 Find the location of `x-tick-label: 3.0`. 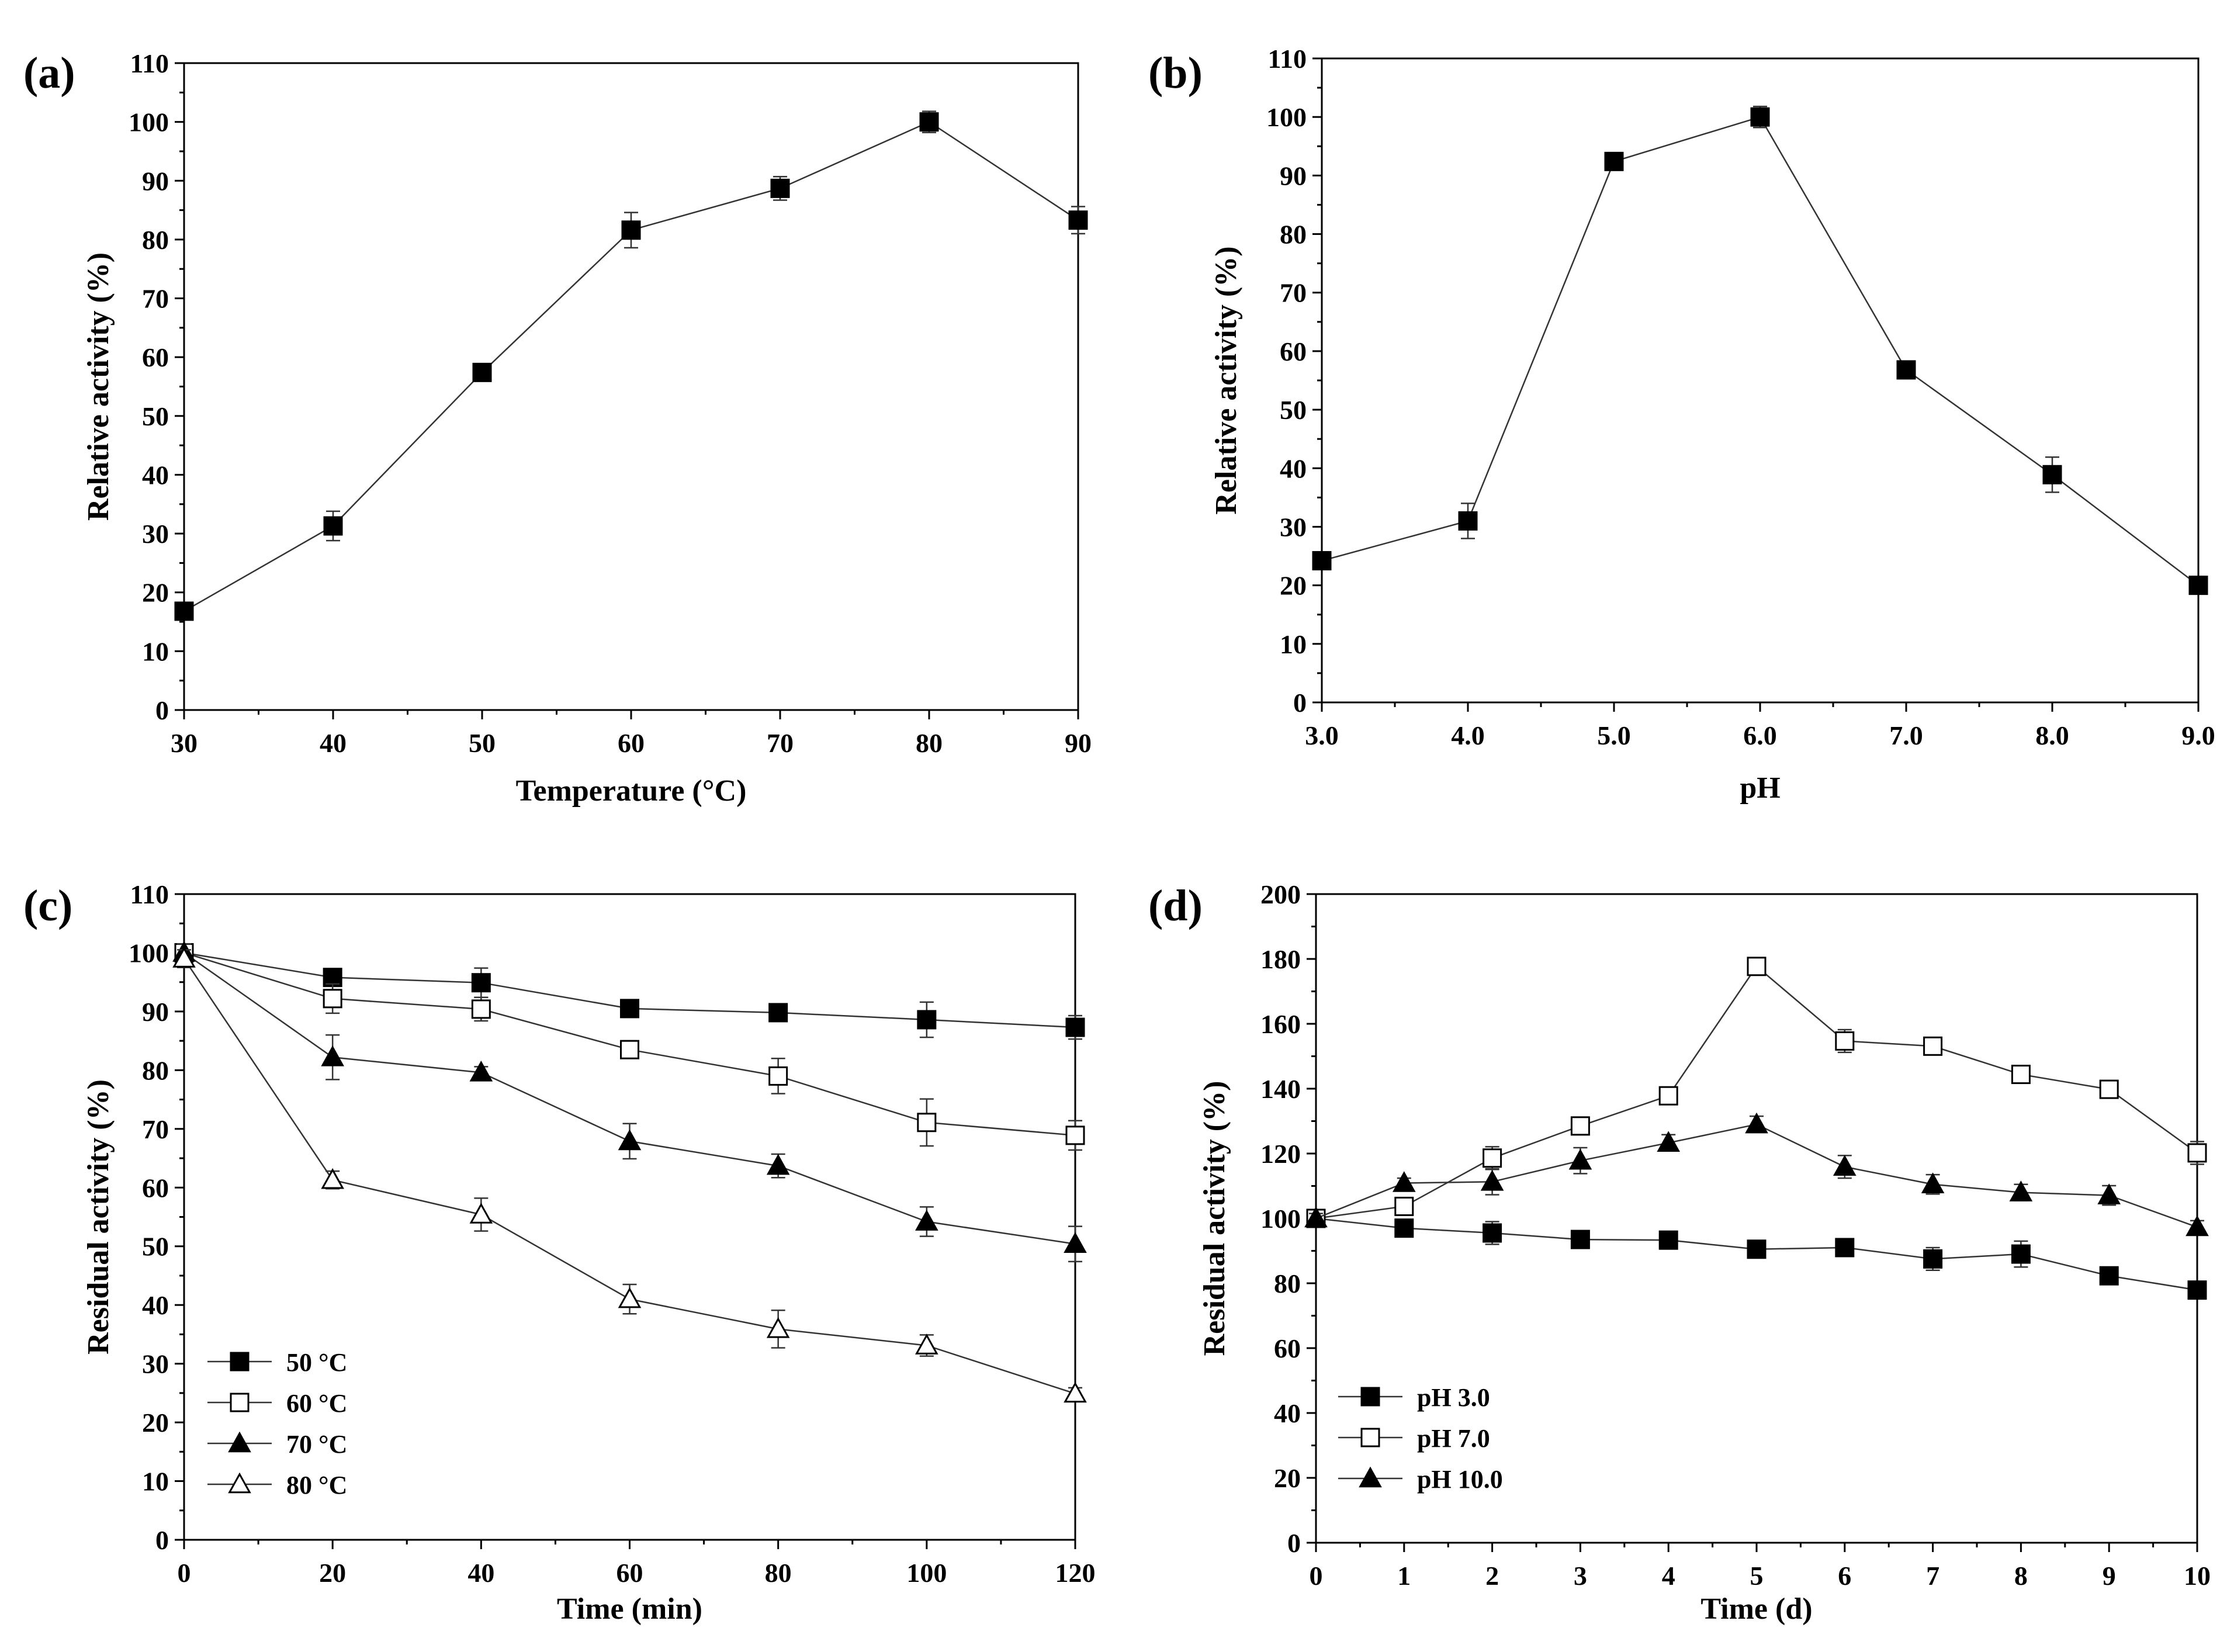

x-tick-label: 3.0 is located at coordinates (1322, 735).